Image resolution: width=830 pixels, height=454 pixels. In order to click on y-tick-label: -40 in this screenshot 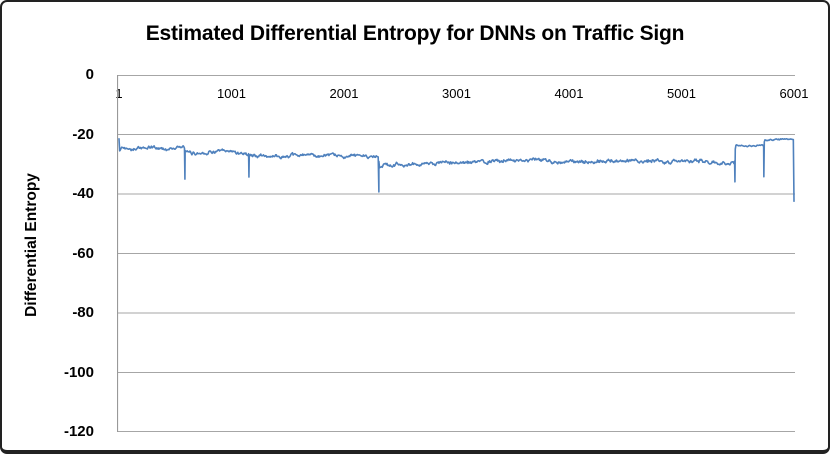, I will do `click(83, 193)`.